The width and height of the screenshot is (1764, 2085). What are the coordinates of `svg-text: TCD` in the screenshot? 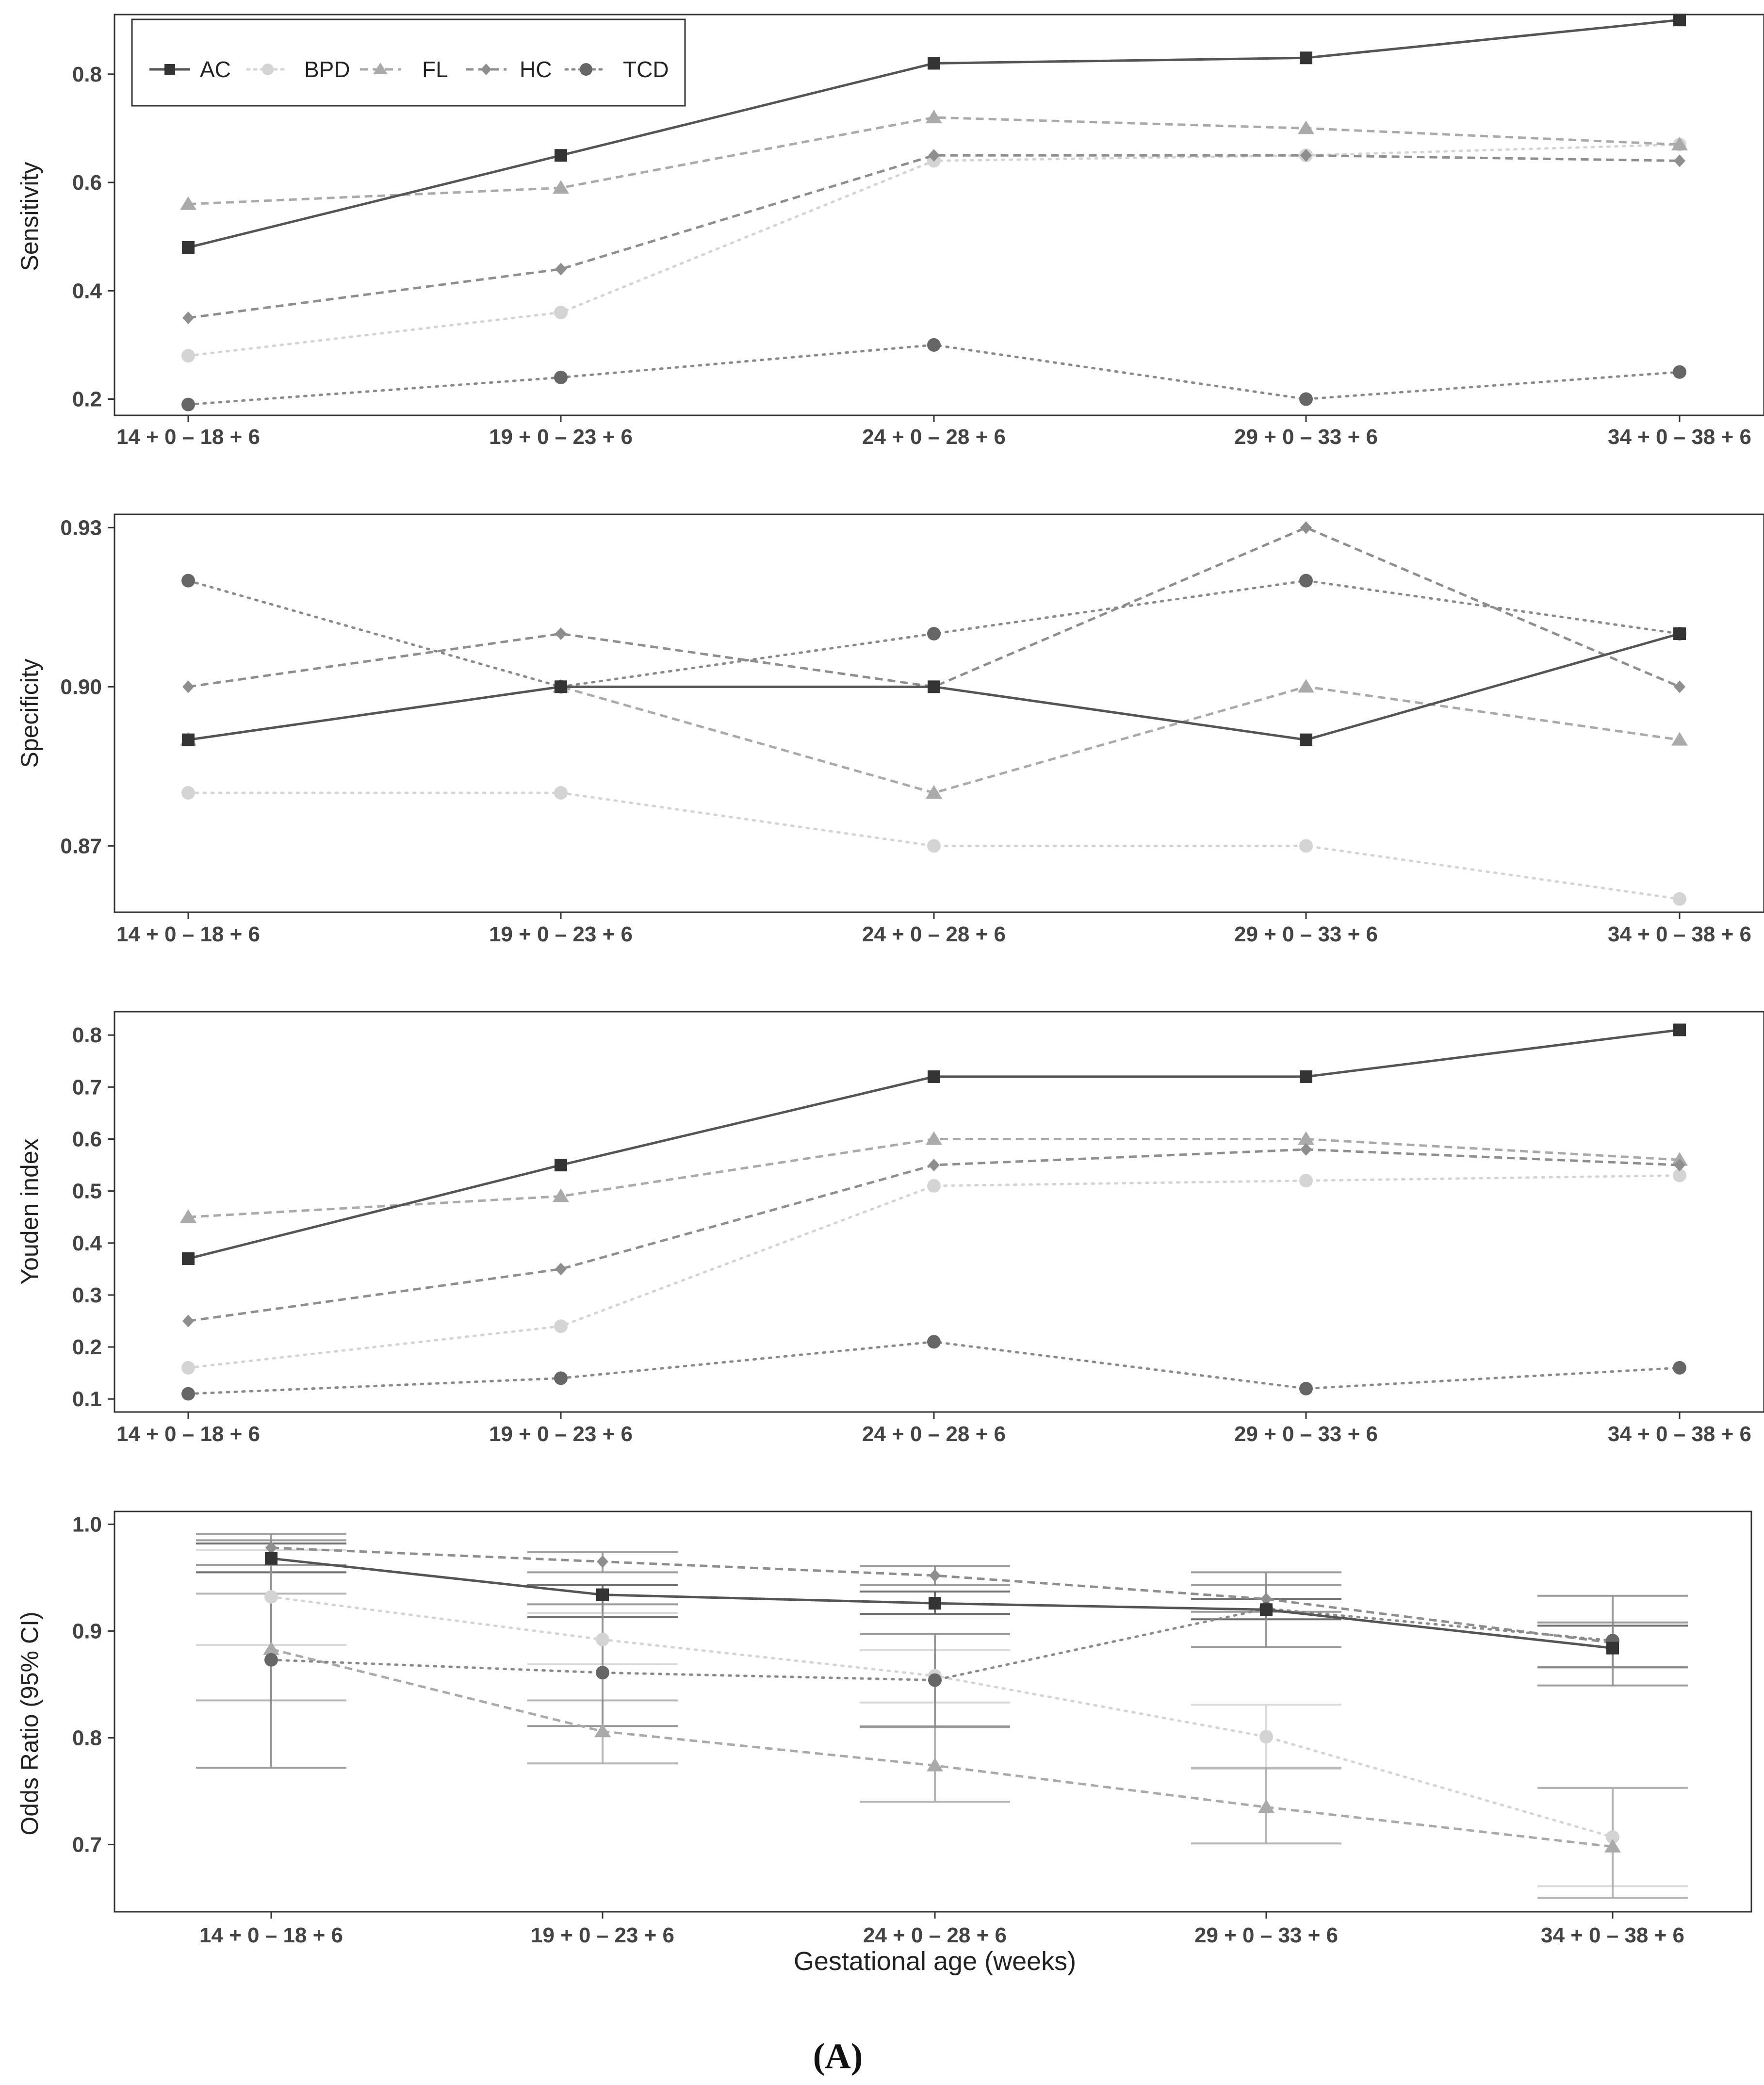 It's located at (646, 70).